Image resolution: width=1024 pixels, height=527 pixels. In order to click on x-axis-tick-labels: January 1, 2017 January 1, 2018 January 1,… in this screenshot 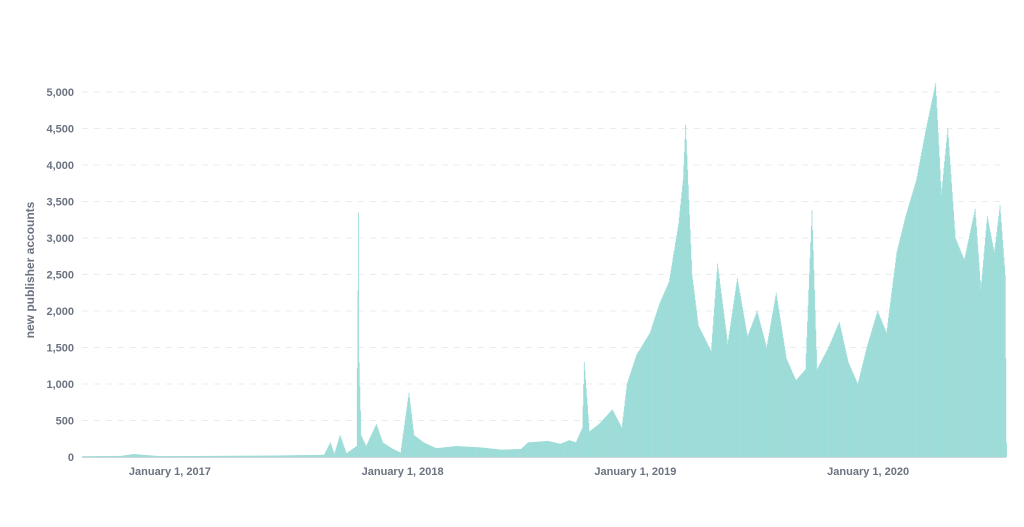, I will do `click(519, 472)`.